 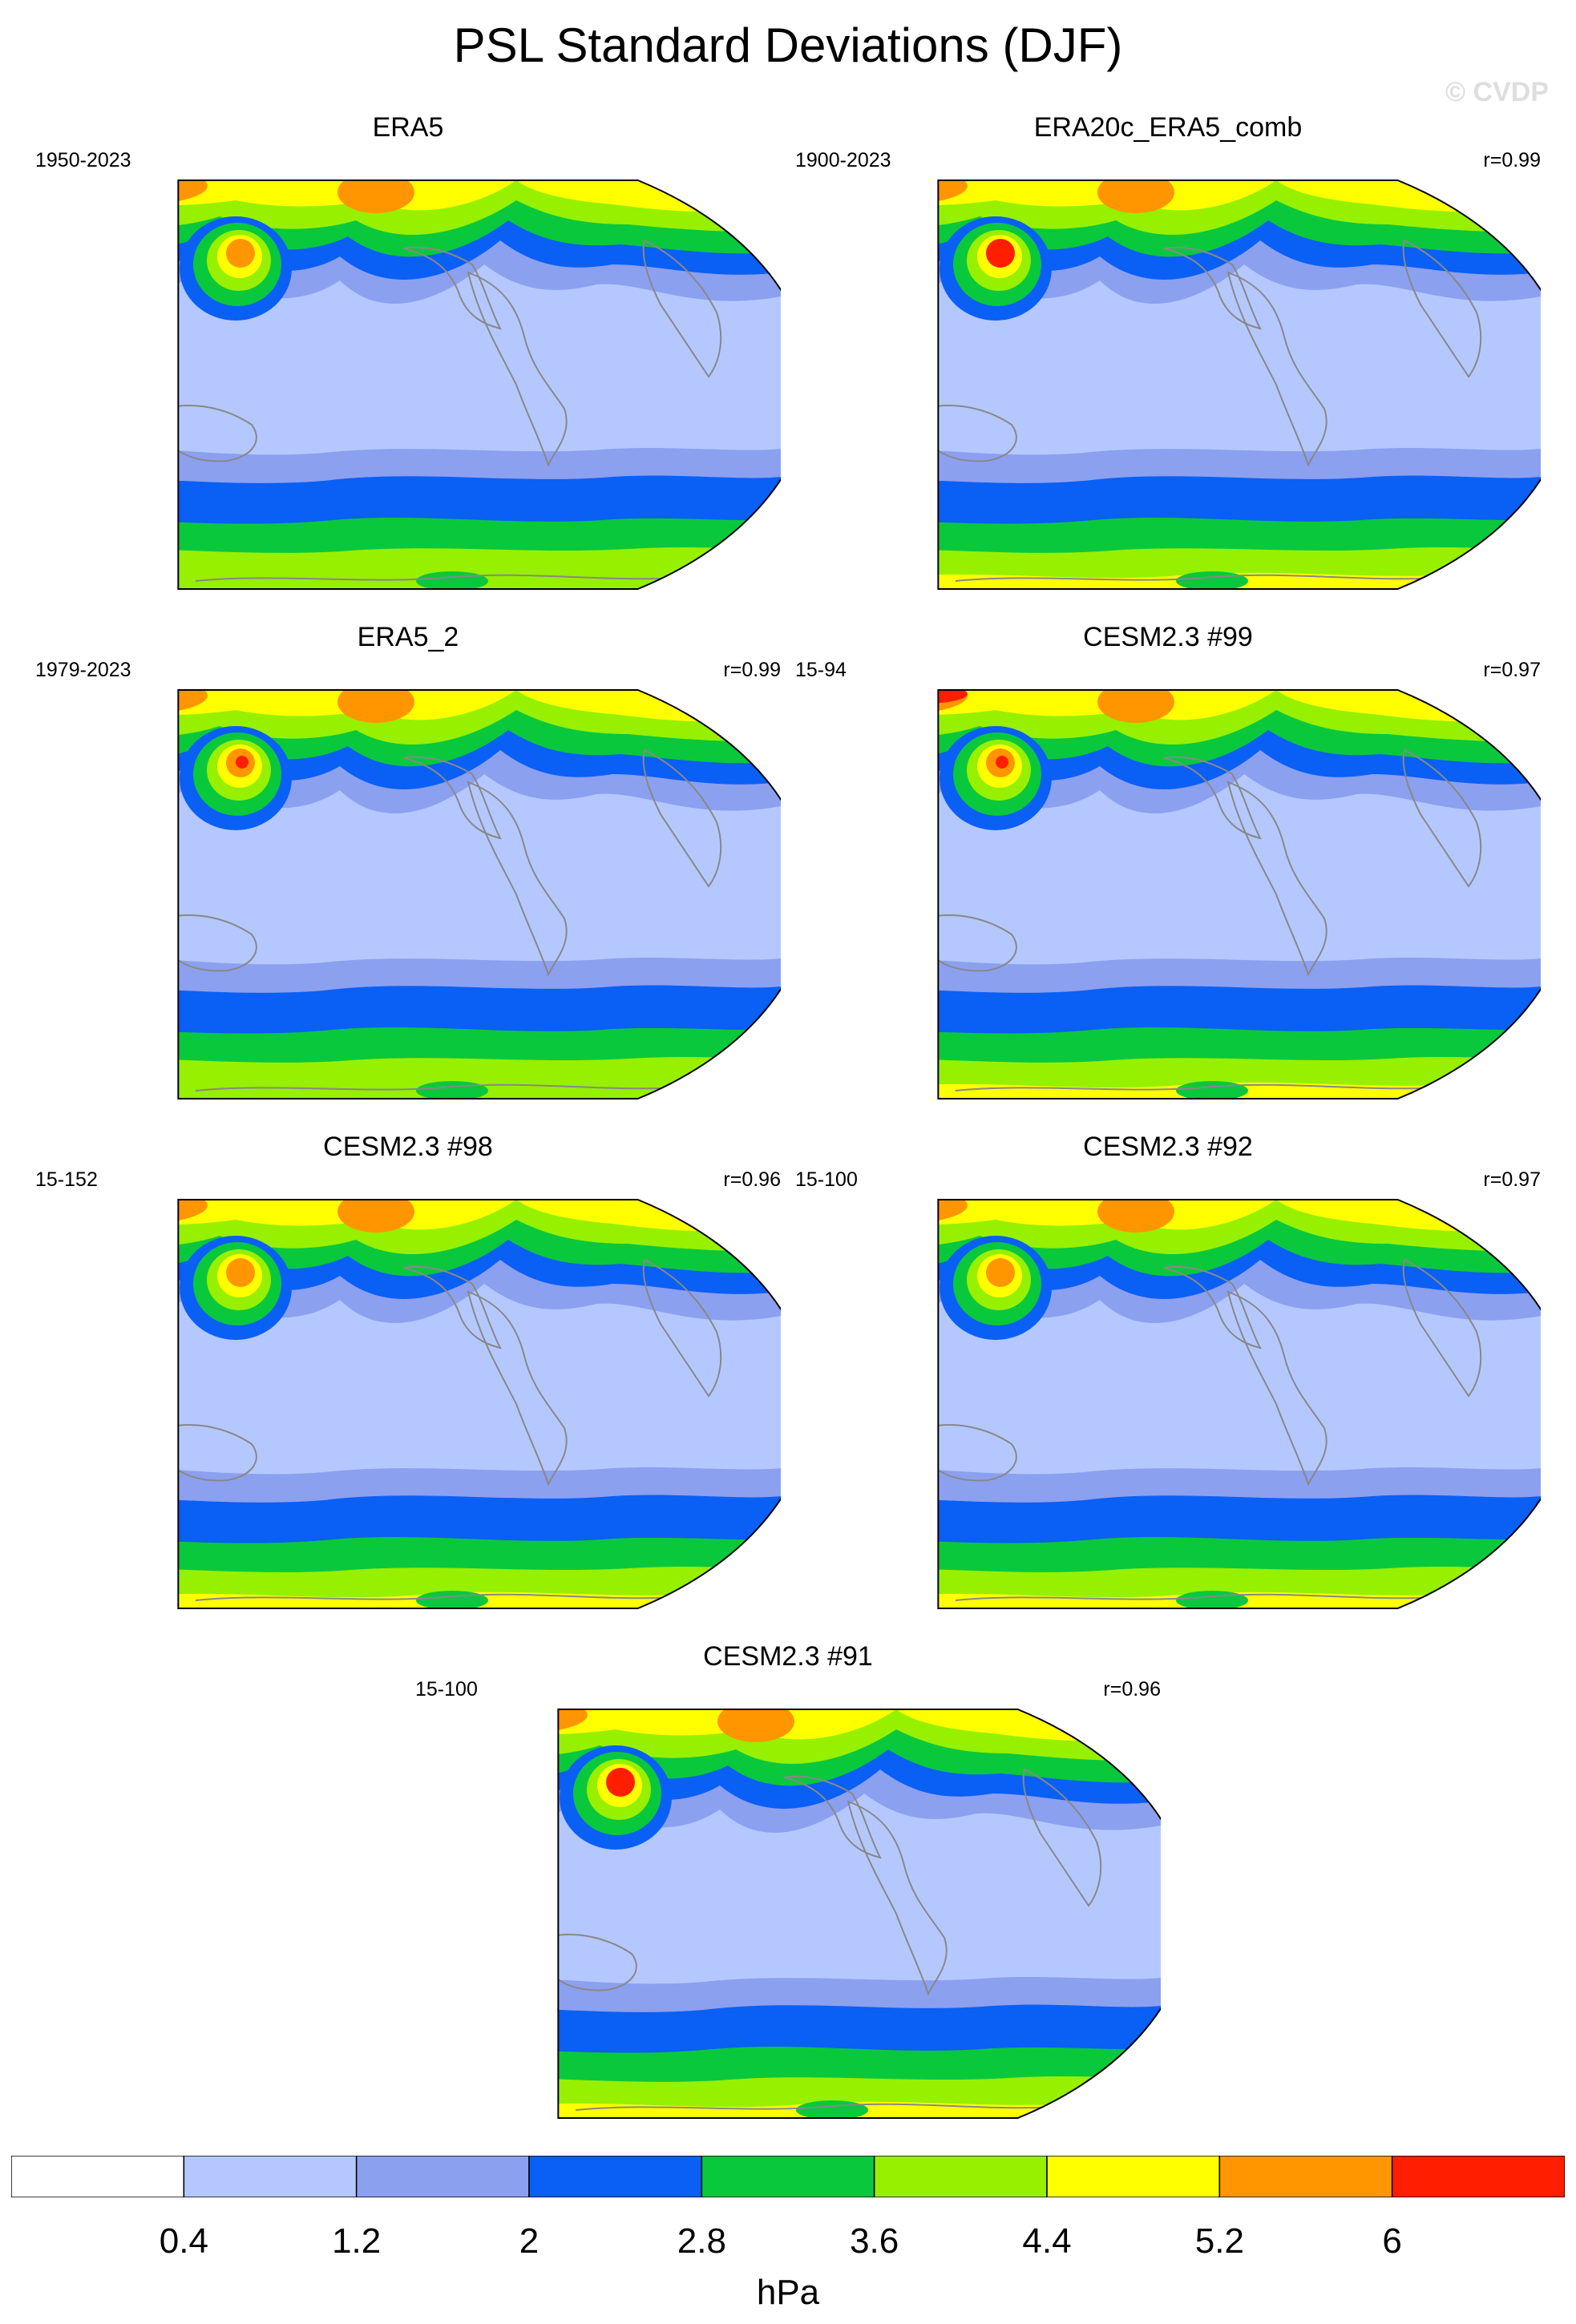 I want to click on map-panel-era20c-era5-comb: ERA20c_ERA5_comb 1900-2023 r=0.99, so click(x=1168, y=368).